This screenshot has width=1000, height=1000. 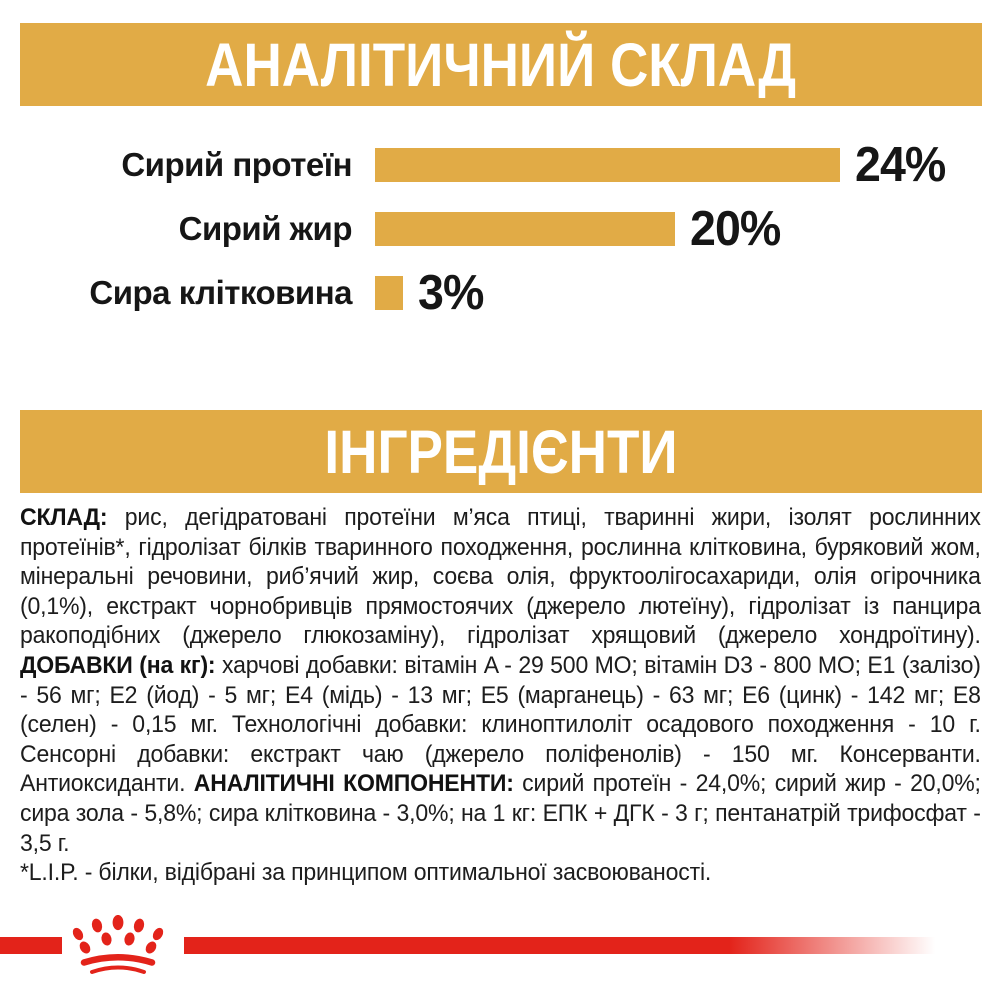 What do you see at coordinates (118, 944) in the screenshot?
I see `royal-canin-crown-icon` at bounding box center [118, 944].